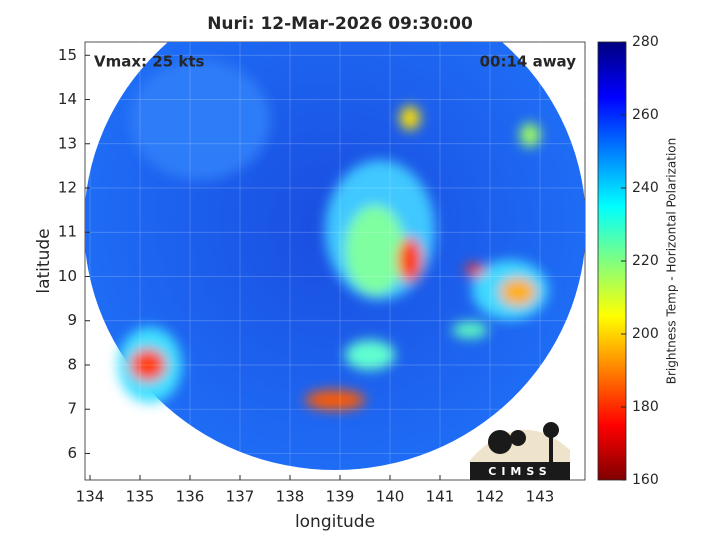 This screenshot has width=720, height=544. What do you see at coordinates (390, 497) in the screenshot?
I see `x-tick-label: 140` at bounding box center [390, 497].